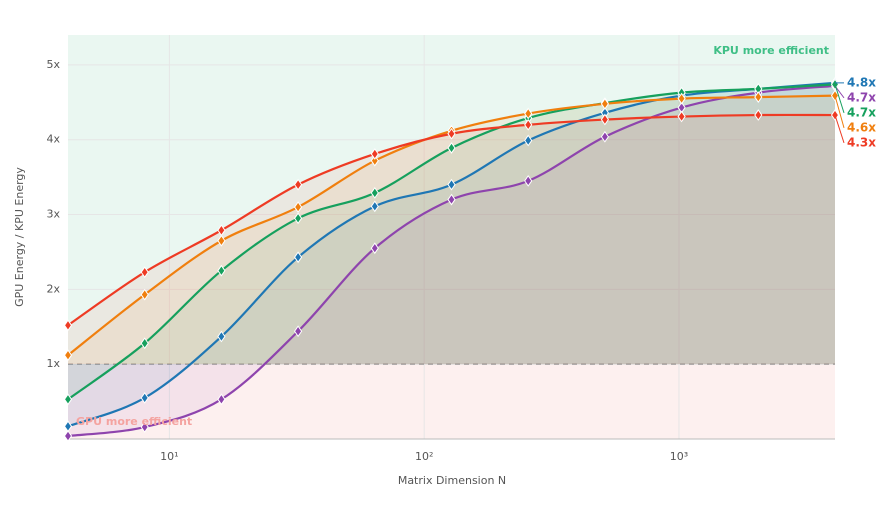 This screenshot has height=506, width=895. I want to click on y-tick-label: 5x, so click(53, 64).